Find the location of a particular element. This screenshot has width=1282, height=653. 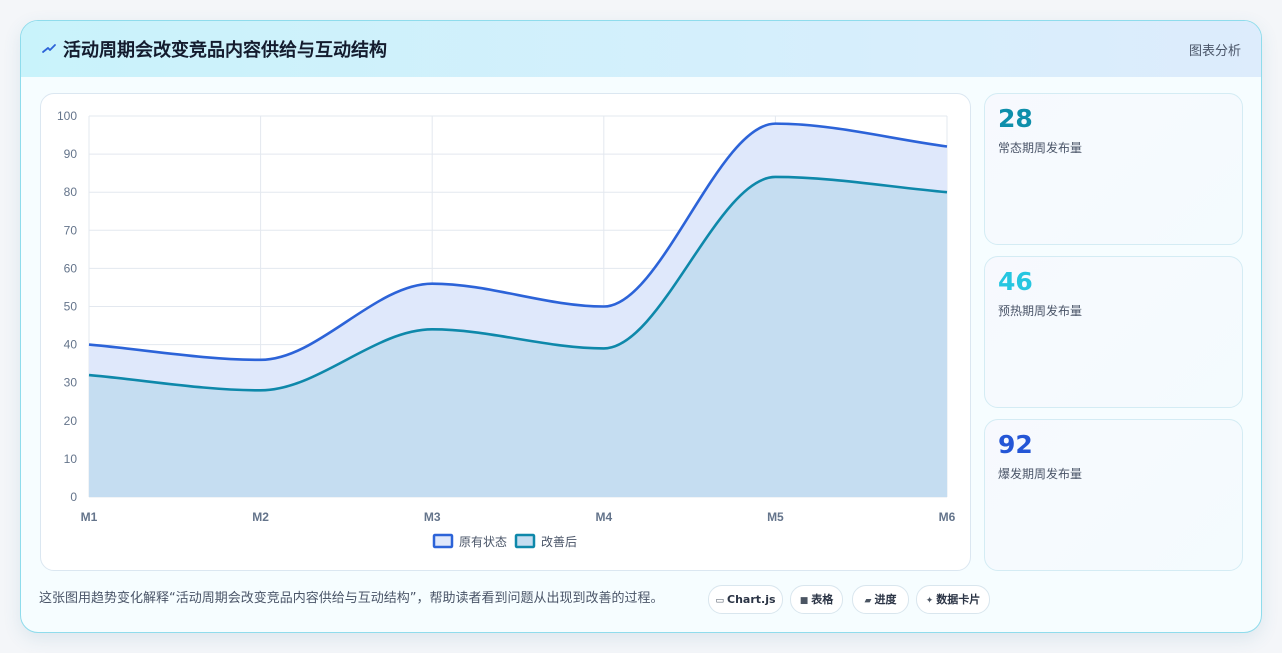

y-tick-label: 10 is located at coordinates (71, 459).